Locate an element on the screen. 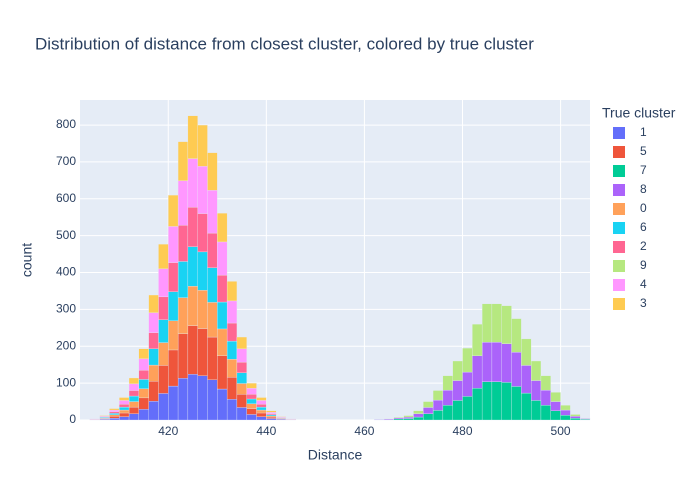 The width and height of the screenshot is (700, 500). legend-label: 7 is located at coordinates (643, 170).